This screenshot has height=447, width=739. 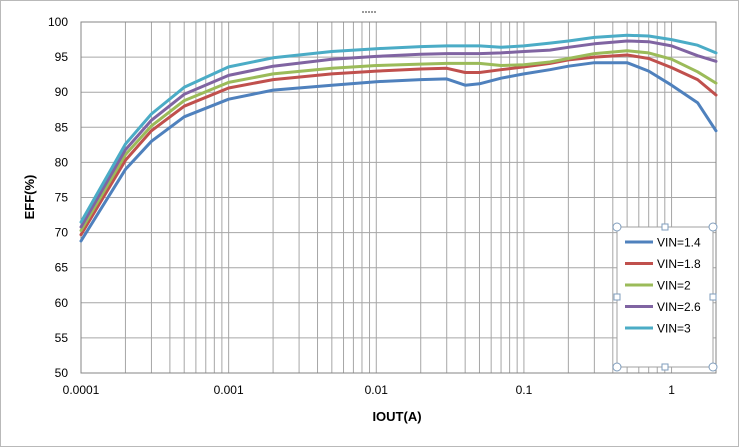 What do you see at coordinates (62, 268) in the screenshot?
I see `y-tick-label: 65` at bounding box center [62, 268].